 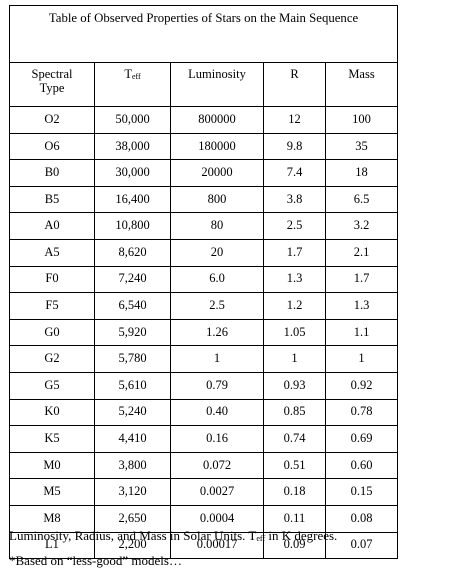 I want to click on cell-teff: 3,800, so click(x=132, y=465).